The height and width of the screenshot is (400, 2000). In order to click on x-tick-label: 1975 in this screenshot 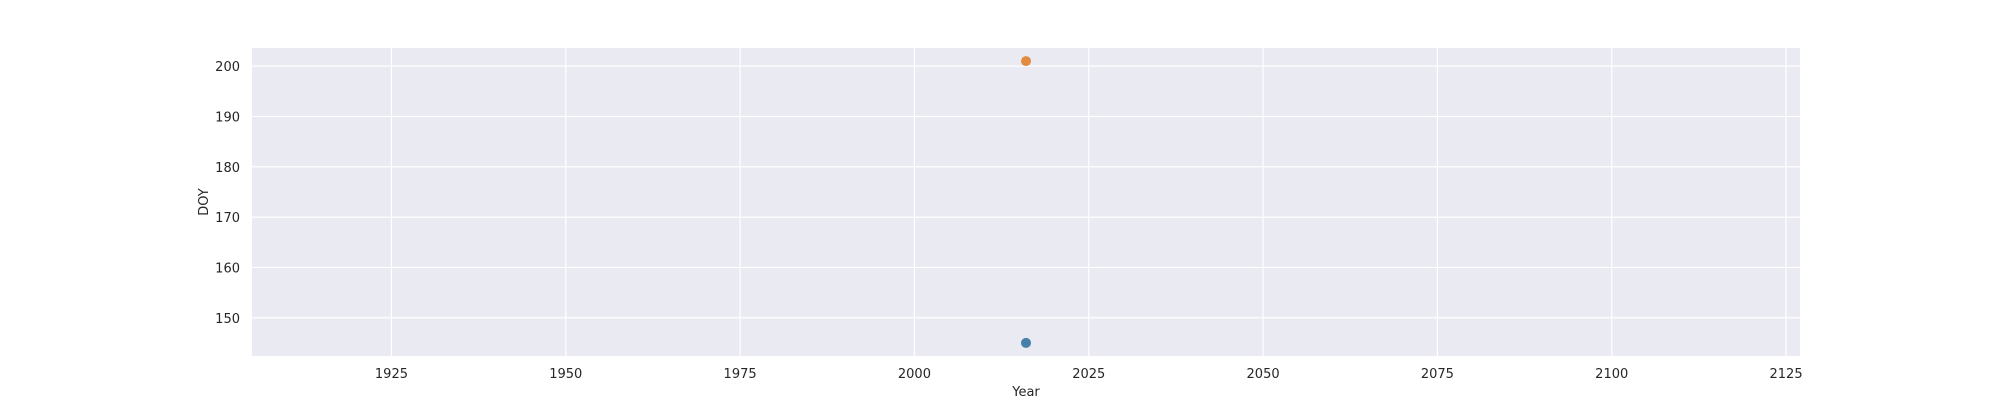, I will do `click(740, 374)`.